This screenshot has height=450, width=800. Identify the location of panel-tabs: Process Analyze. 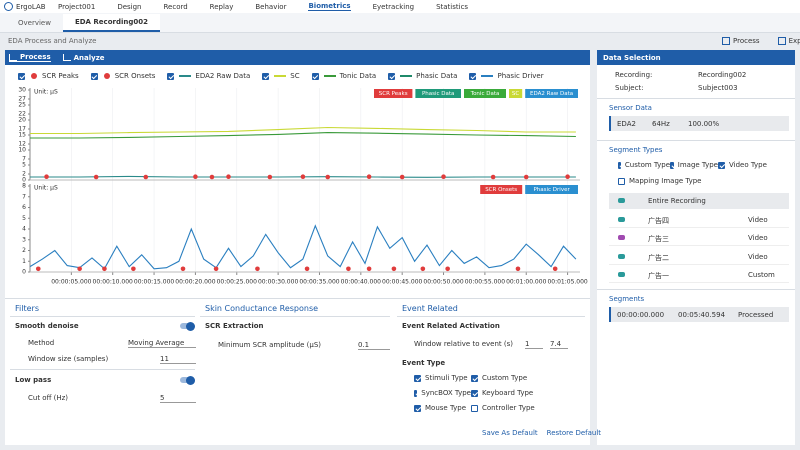
(57, 57).